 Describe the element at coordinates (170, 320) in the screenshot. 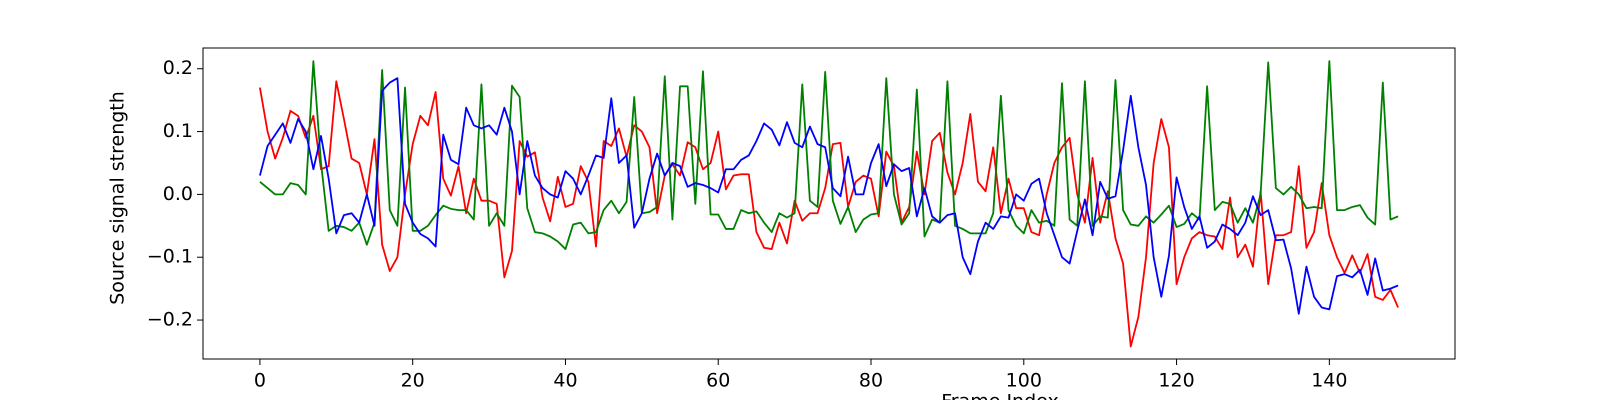

I see `y-tick-label: −0.2` at that location.